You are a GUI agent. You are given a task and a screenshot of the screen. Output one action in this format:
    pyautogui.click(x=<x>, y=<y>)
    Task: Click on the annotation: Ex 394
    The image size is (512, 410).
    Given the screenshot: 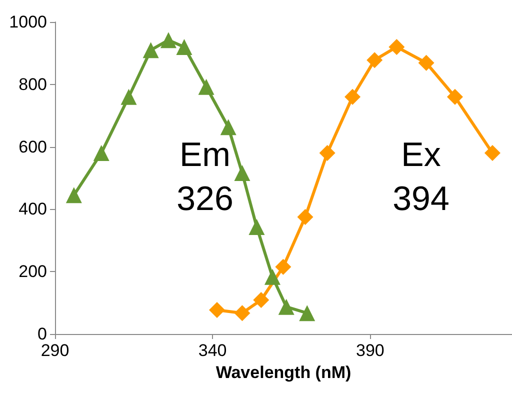 What is the action you would take?
    pyautogui.click(x=421, y=177)
    